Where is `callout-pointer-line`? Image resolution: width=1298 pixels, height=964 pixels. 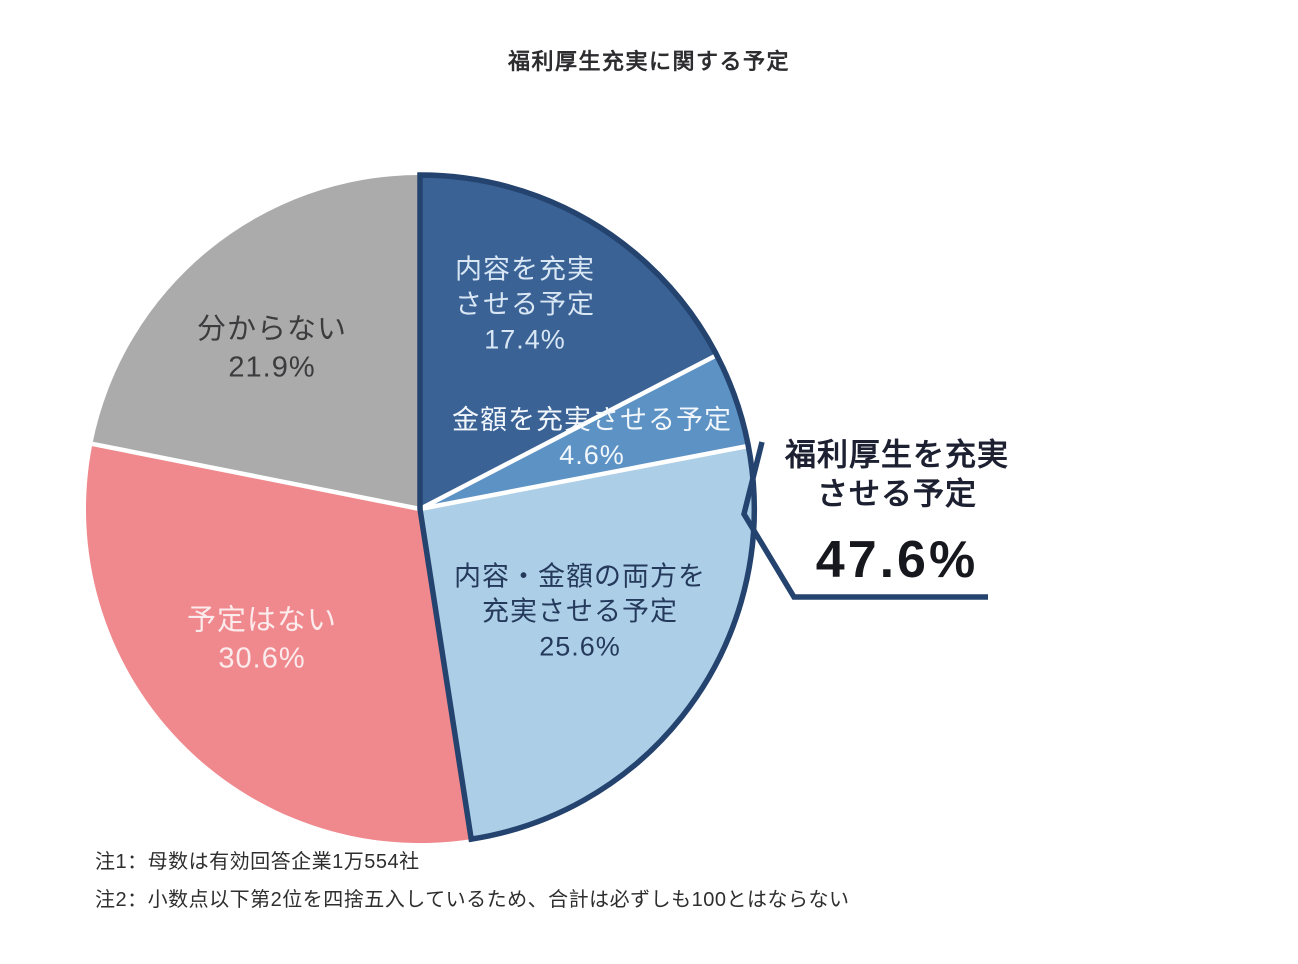
callout-pointer-line is located at coordinates (864, 520).